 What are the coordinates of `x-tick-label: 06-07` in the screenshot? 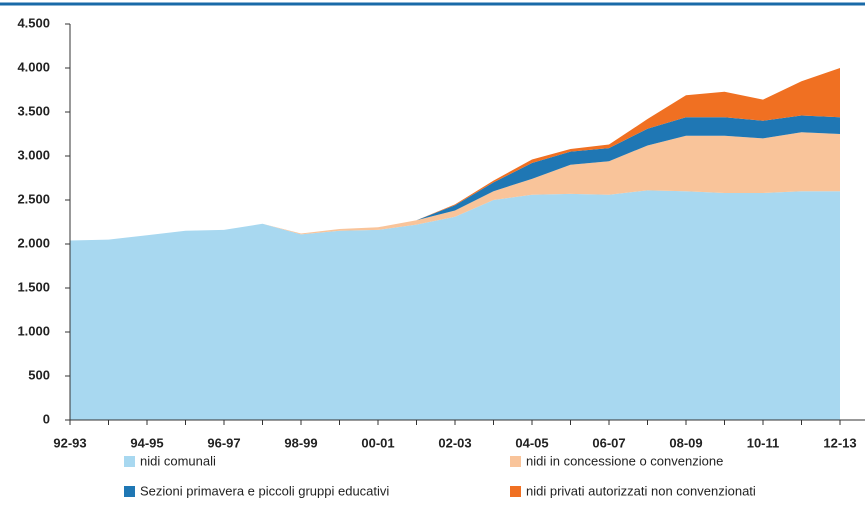 It's located at (608, 442).